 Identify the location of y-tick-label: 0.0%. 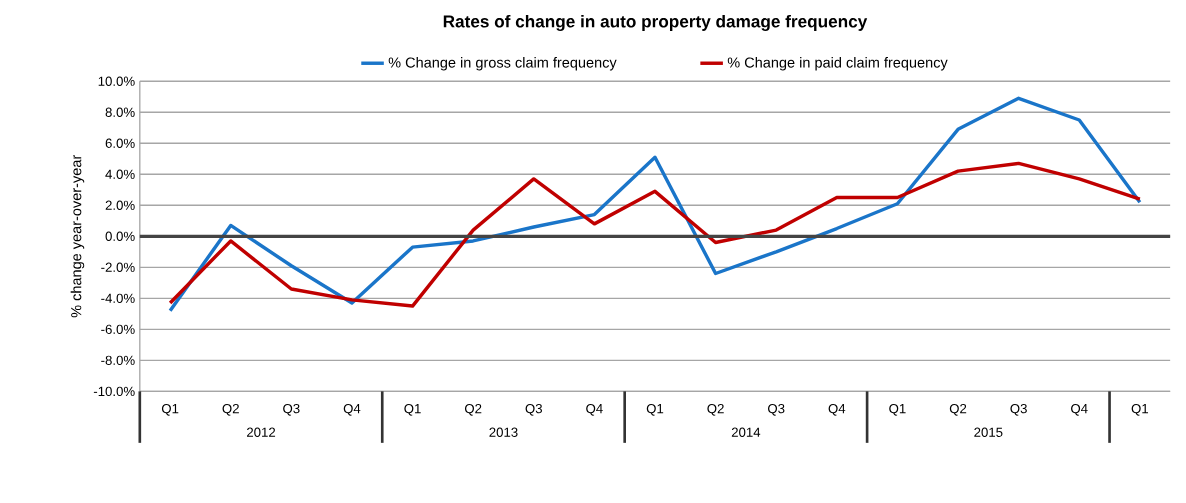
(120, 236).